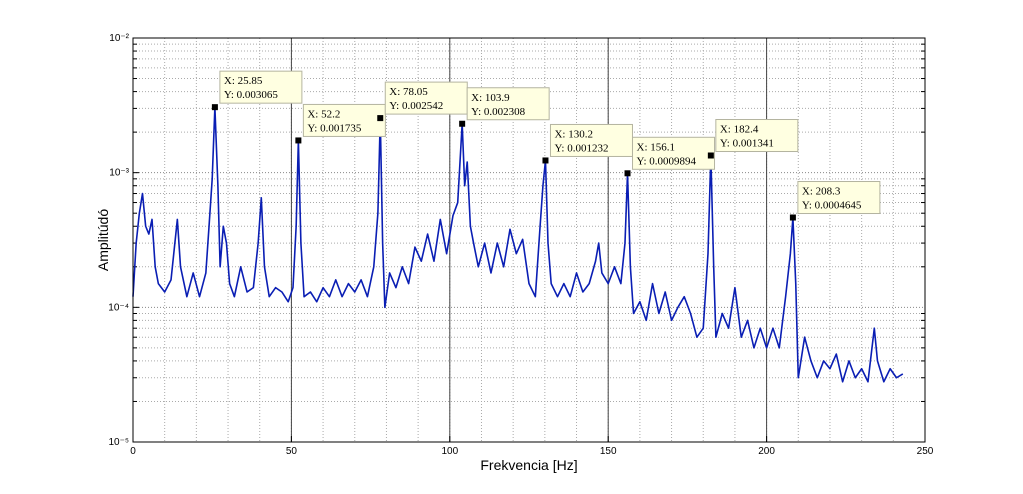  What do you see at coordinates (251, 95) in the screenshot?
I see `datatip-y-label: Y: 0.003065` at bounding box center [251, 95].